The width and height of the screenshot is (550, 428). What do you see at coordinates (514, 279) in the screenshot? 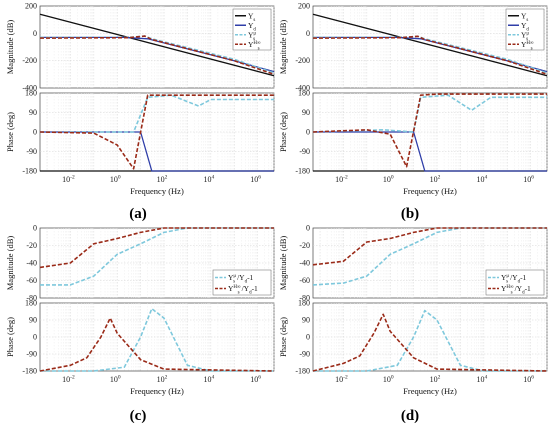
I see `legend-entry: Yμ s/Yd-1` at bounding box center [514, 279].